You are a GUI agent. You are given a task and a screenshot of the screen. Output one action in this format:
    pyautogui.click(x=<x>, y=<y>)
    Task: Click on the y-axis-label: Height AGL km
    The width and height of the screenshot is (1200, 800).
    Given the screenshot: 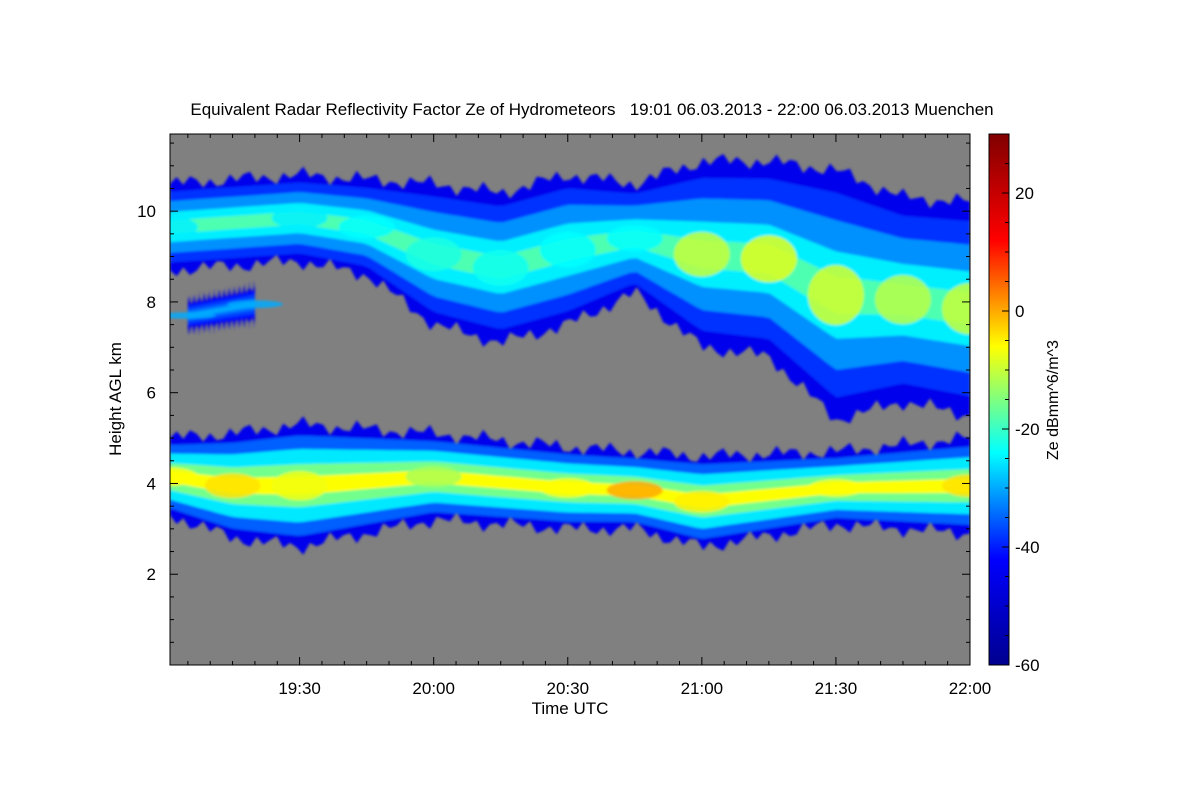 What is the action you would take?
    pyautogui.click(x=115, y=399)
    